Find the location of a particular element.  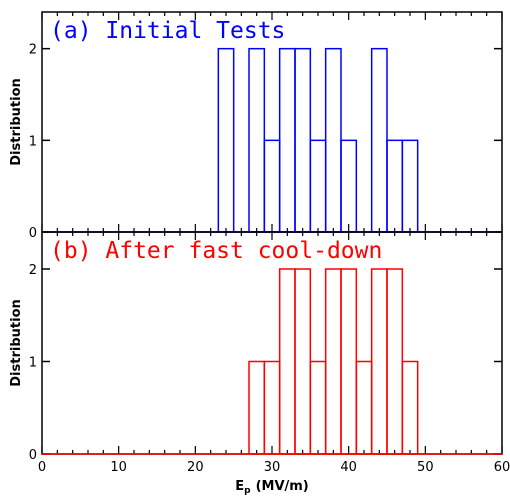

panel-b-xtick-label-1: 10 is located at coordinates (118, 467).